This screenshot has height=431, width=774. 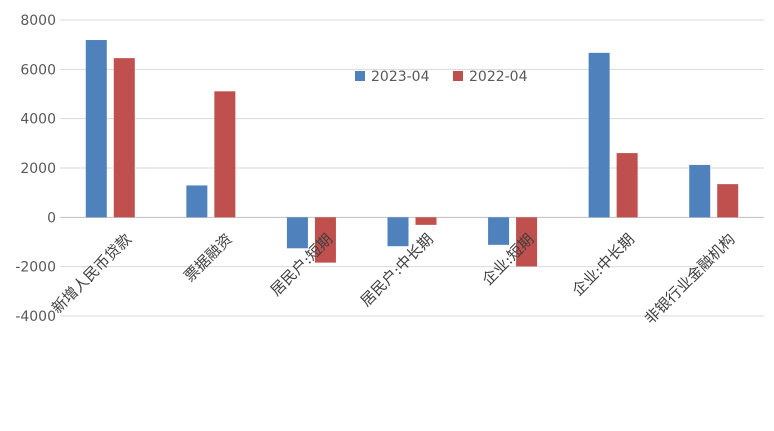 I want to click on category-label: 票据融资, so click(x=208, y=257).